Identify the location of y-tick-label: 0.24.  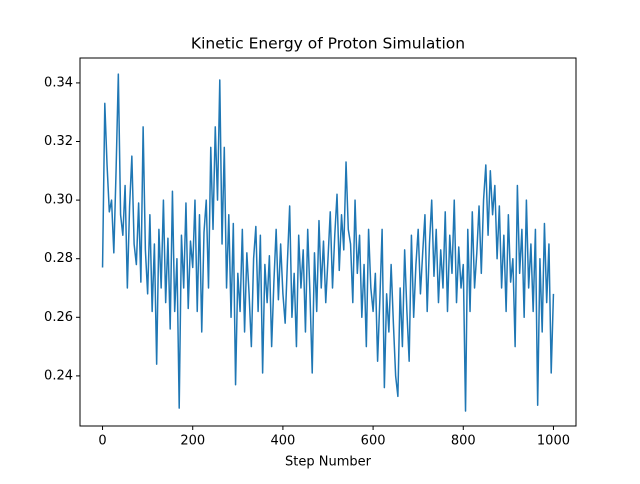
(58, 375).